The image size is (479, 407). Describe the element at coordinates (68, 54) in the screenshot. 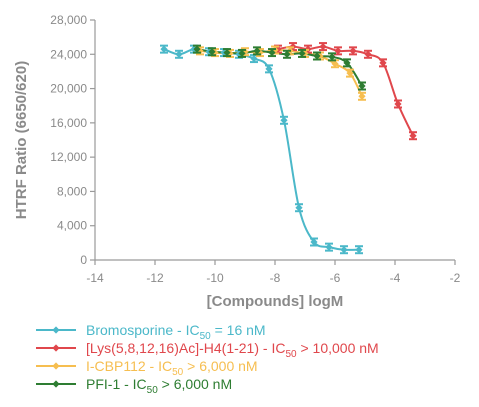

I see `y-tick-label: 24,000` at that location.